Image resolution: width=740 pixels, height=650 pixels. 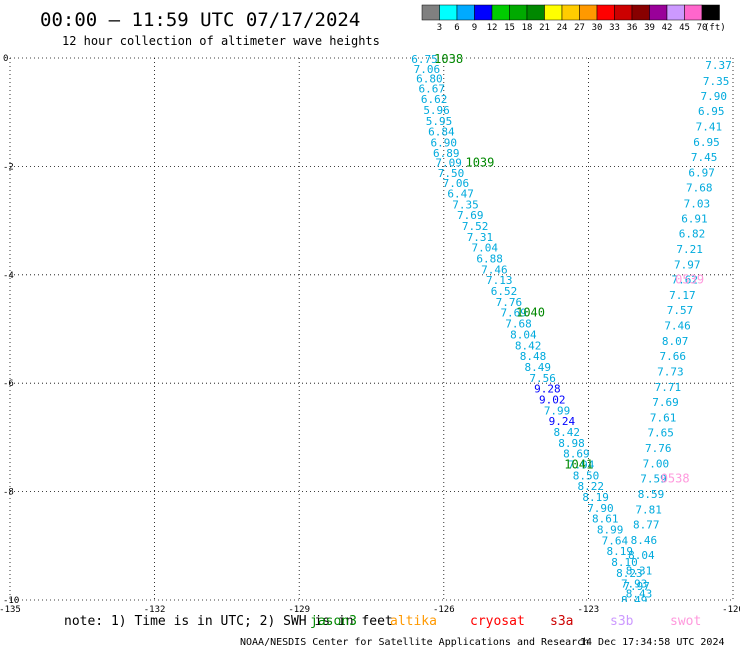 I want to click on wave-height-label: 8.50, so click(x=586, y=475).